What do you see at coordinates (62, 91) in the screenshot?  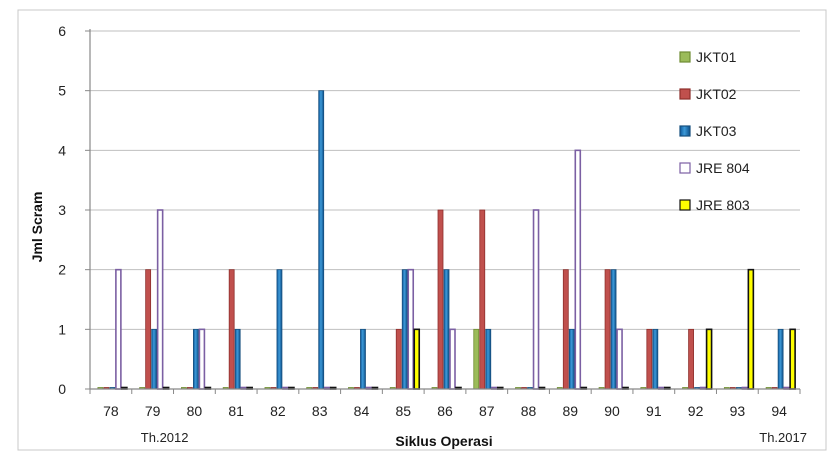 I see `y-tick-label-5: 5` at bounding box center [62, 91].